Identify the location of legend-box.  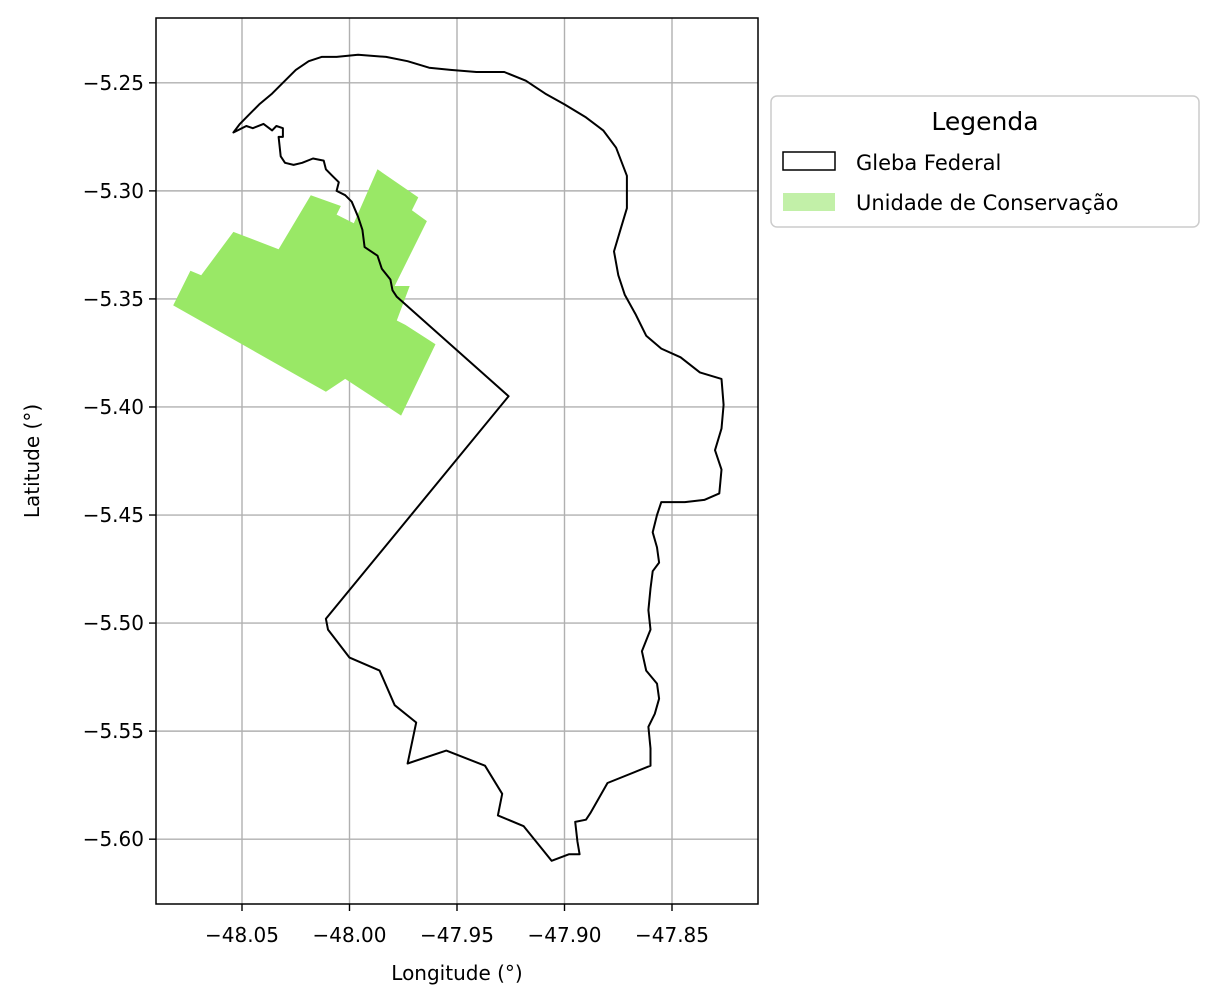
(985, 161).